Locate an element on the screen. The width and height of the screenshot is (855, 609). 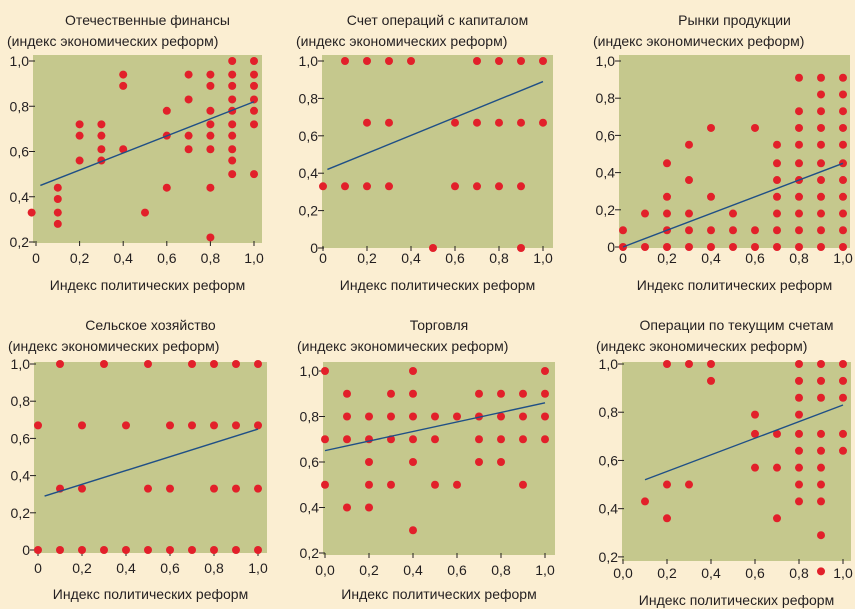
x-tick-label: 0,8 is located at coordinates (211, 258).